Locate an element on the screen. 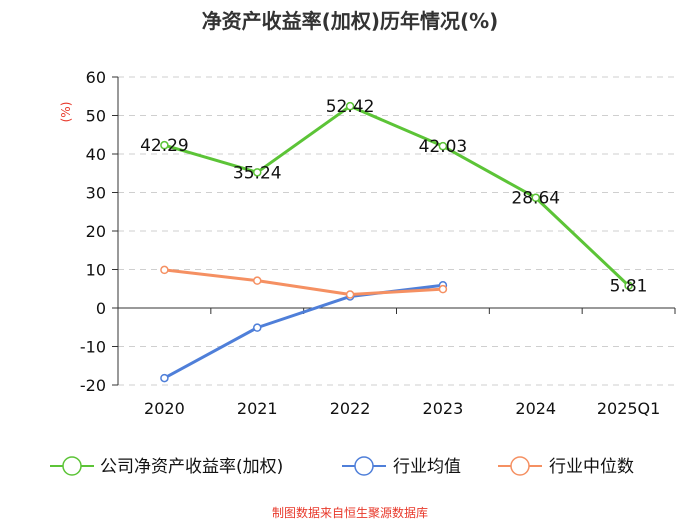 This screenshot has width=700, height=525. y-tick-label: 50 is located at coordinates (96, 116).